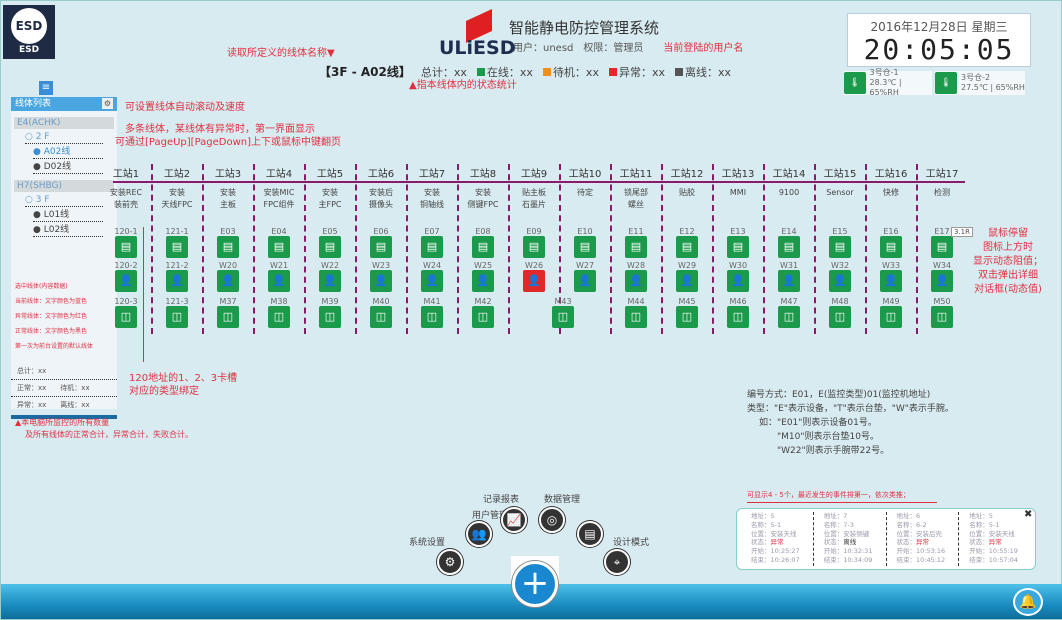  Describe the element at coordinates (891, 174) in the screenshot. I see `station-label: 工站16` at that location.